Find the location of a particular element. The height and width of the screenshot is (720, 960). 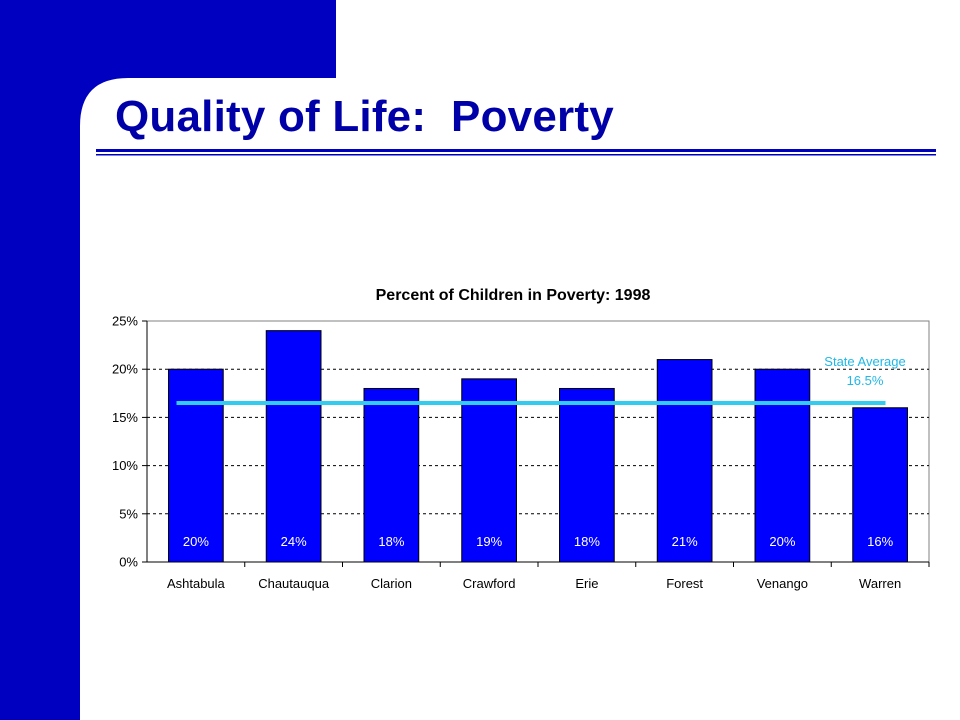

category-label: Venango is located at coordinates (782, 583).